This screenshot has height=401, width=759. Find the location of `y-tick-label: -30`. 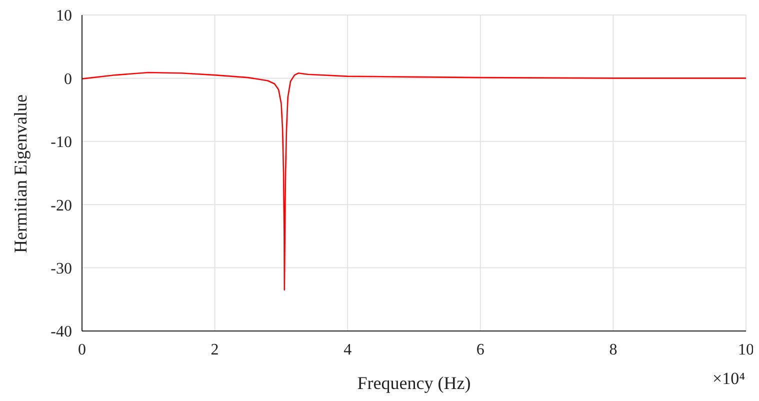

y-tick-label: -30 is located at coordinates (61, 269).